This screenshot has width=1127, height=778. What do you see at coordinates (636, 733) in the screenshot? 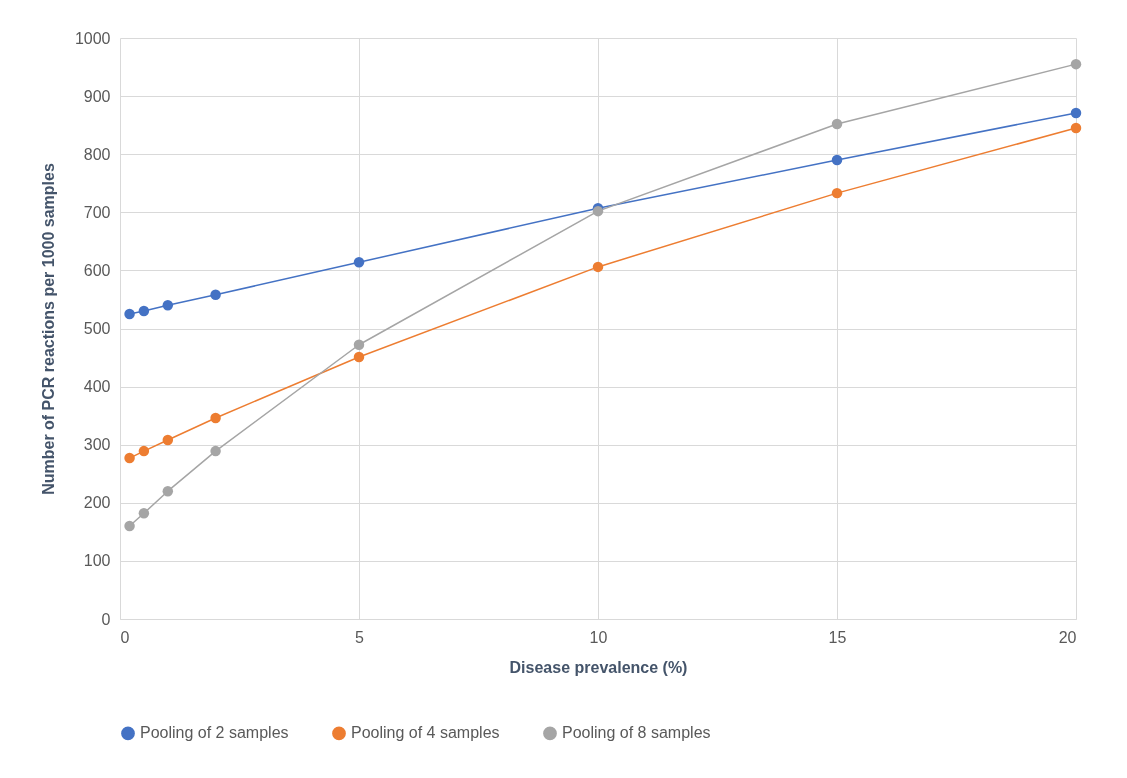
I see `legend-label: Pooling of 8 samples` at bounding box center [636, 733].